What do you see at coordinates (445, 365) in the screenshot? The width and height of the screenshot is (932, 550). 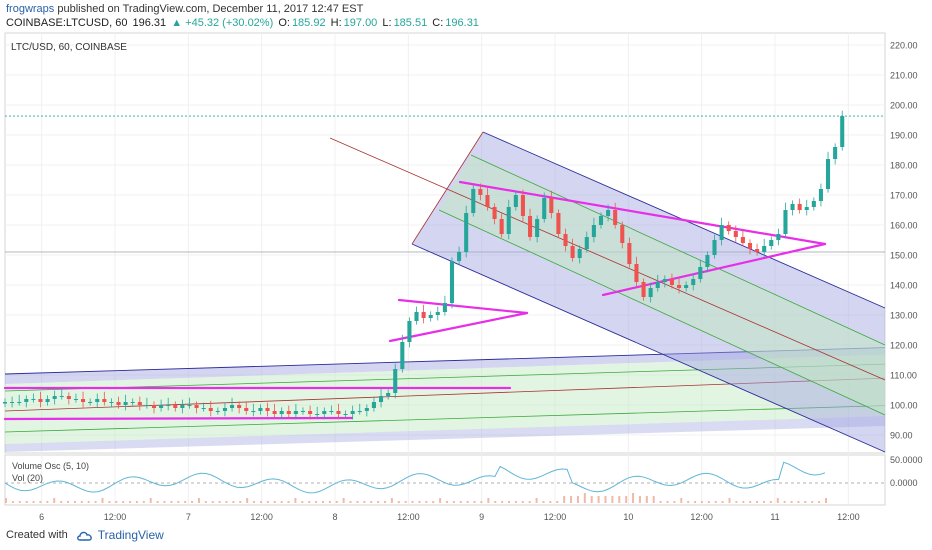 I see `lower-pitchfork-outer-band` at bounding box center [445, 365].